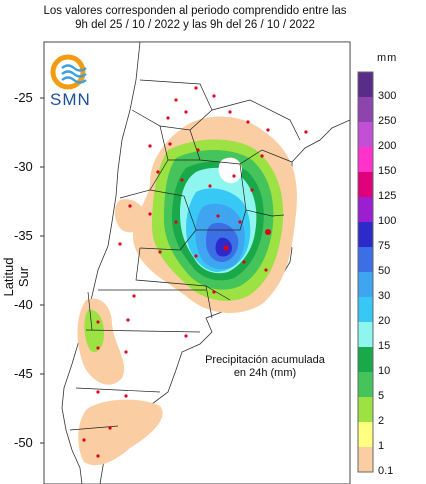 The image size is (426, 484). Describe the element at coordinates (384, 371) in the screenshot. I see `legend-label: 10` at that location.